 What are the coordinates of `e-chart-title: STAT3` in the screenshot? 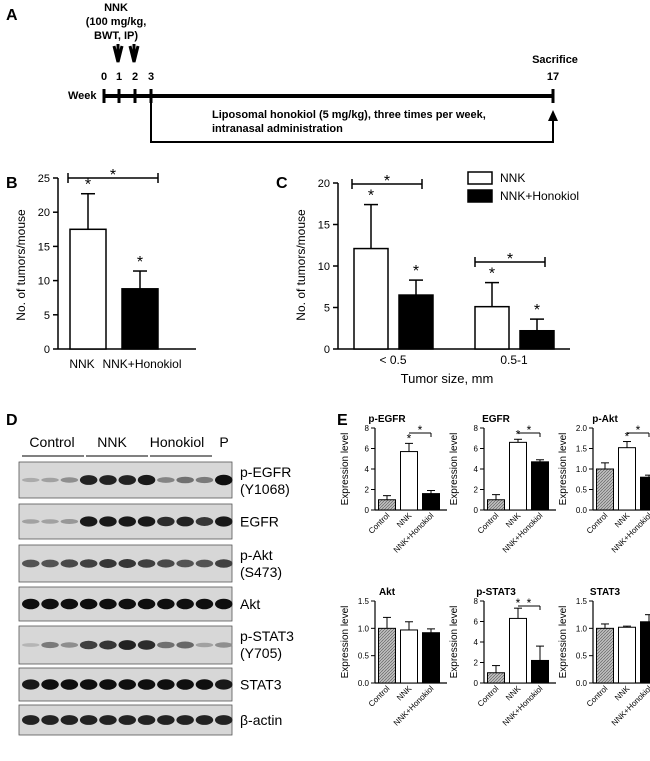 It's located at (605, 592).